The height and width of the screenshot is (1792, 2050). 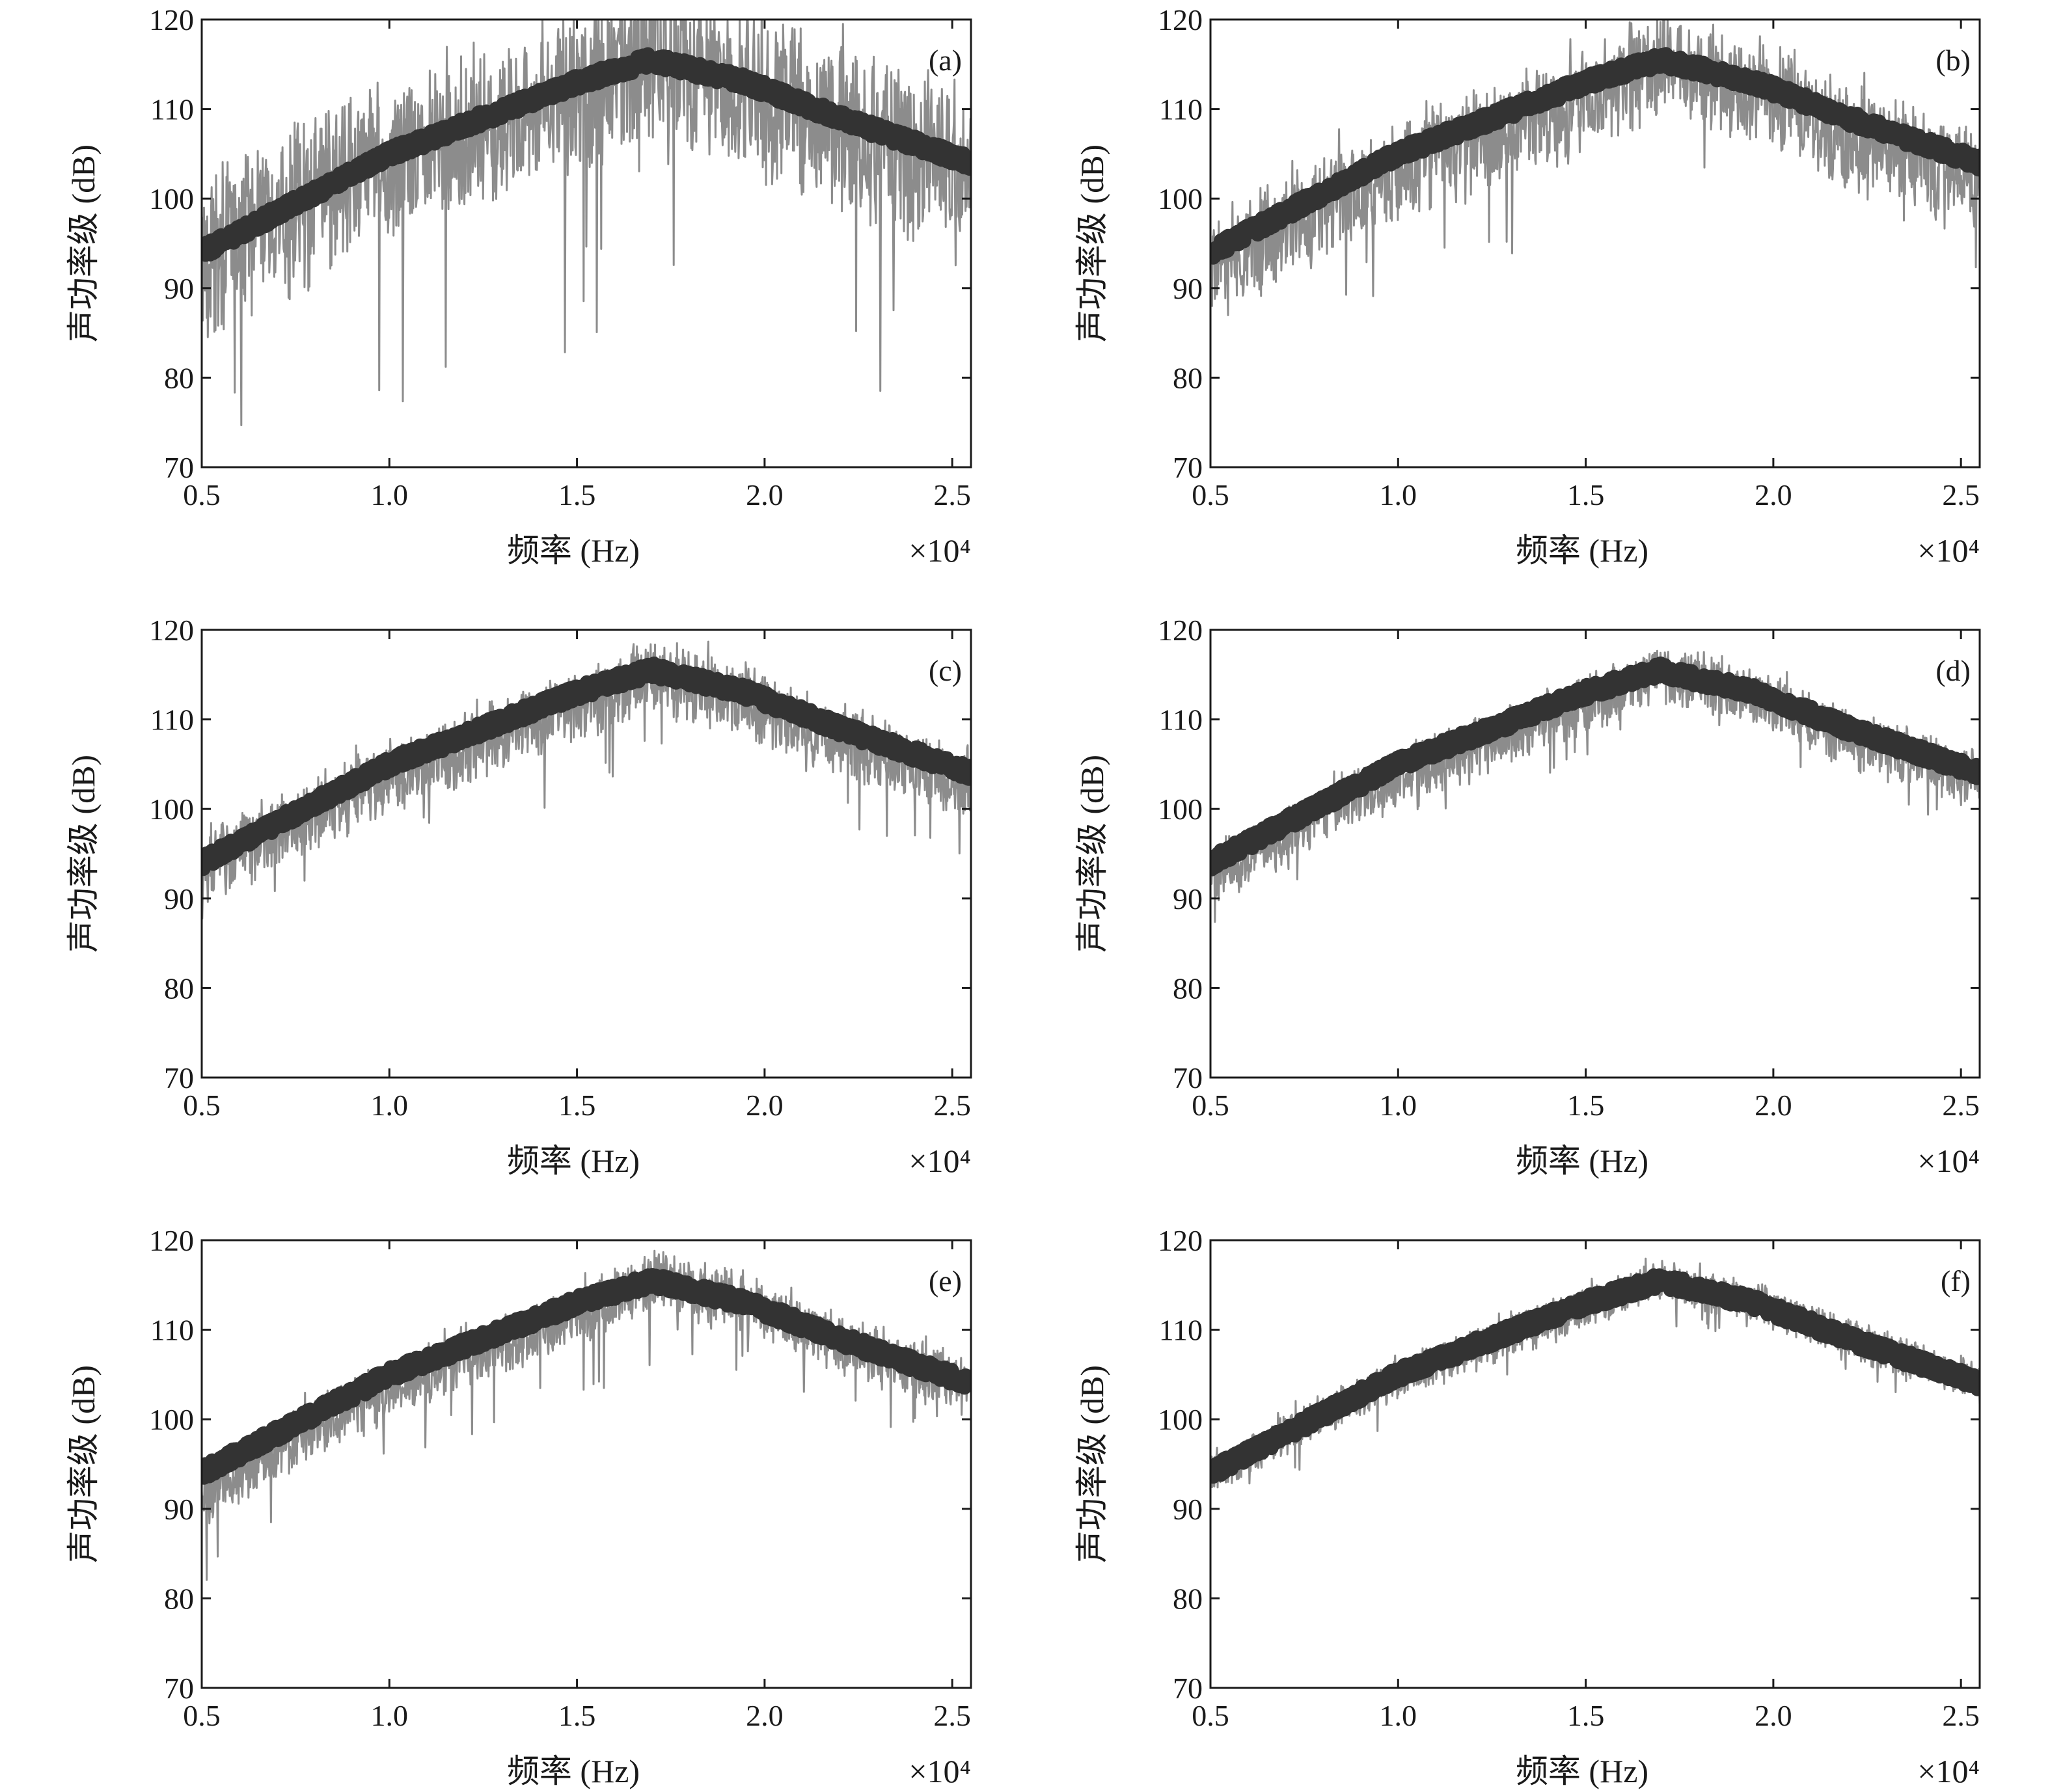 What do you see at coordinates (946, 670) in the screenshot?
I see `panel-label: (c)` at bounding box center [946, 670].